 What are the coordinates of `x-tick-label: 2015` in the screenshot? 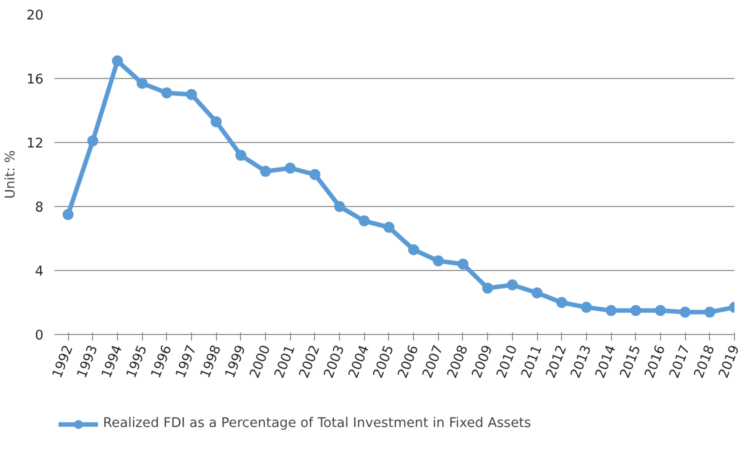 It's located at (631, 361).